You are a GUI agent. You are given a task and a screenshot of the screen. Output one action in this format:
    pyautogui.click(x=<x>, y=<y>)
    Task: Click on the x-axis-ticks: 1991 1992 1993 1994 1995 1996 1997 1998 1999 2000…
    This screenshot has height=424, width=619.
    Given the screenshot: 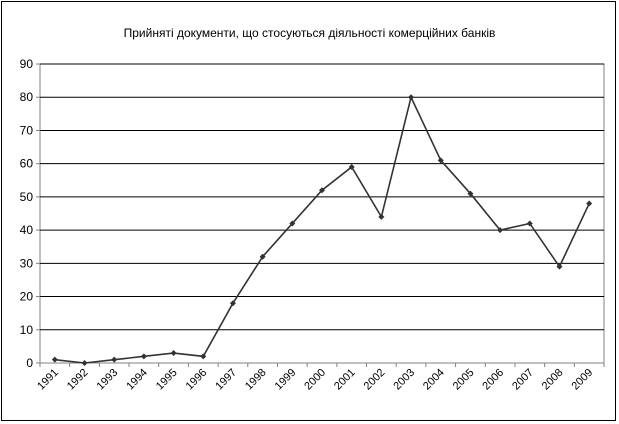 What is the action you would take?
    pyautogui.click(x=320, y=378)
    